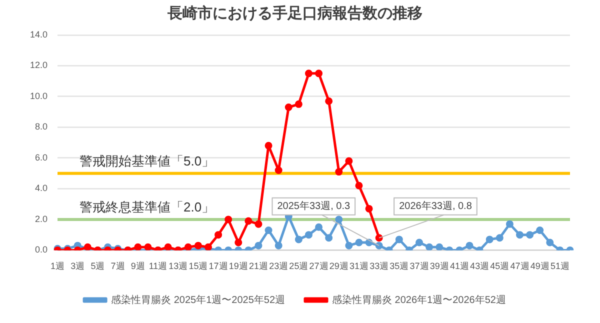 This screenshot has width=600, height=323. I want to click on ref-line-label: 警戒開始基準値「5.0」, so click(147, 160).